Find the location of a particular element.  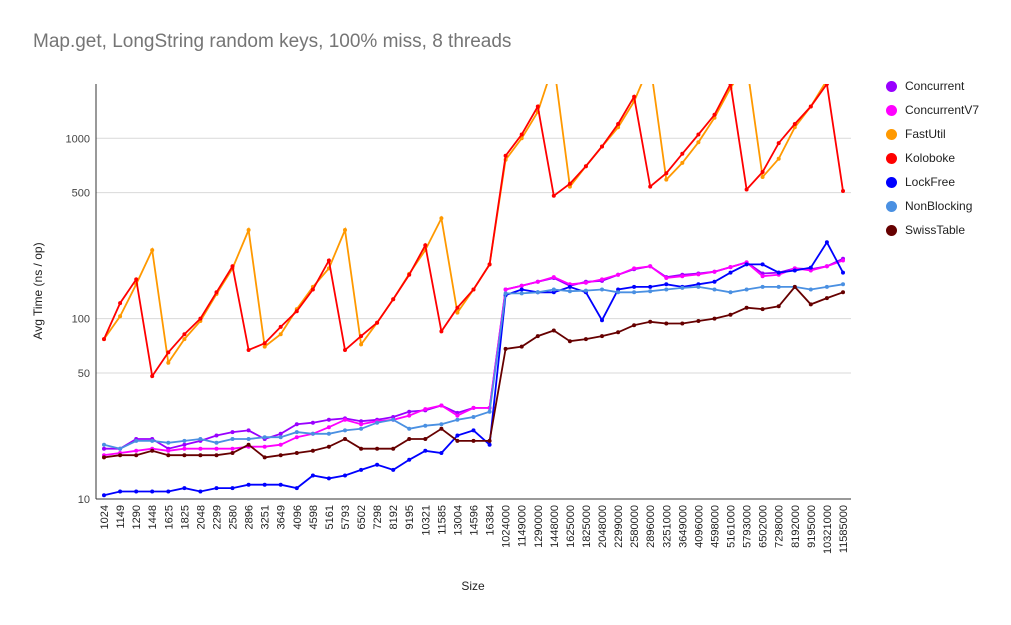

legend-item-concurrentv7: ConcurrentV7 is located at coordinates (932, 110).